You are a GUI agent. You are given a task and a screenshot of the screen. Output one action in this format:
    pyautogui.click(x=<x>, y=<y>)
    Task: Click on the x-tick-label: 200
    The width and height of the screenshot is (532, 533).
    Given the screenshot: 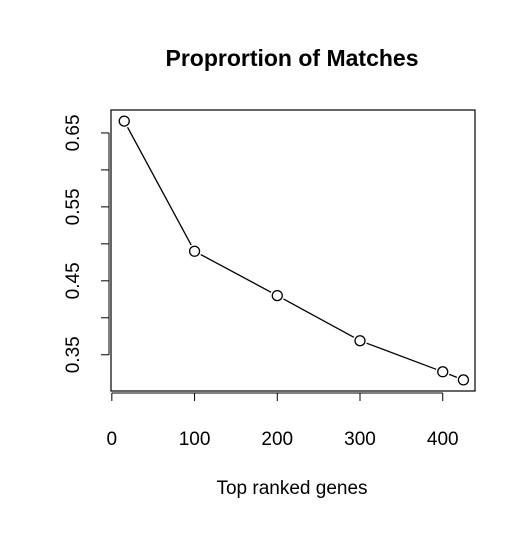 What is the action you would take?
    pyautogui.click(x=277, y=439)
    